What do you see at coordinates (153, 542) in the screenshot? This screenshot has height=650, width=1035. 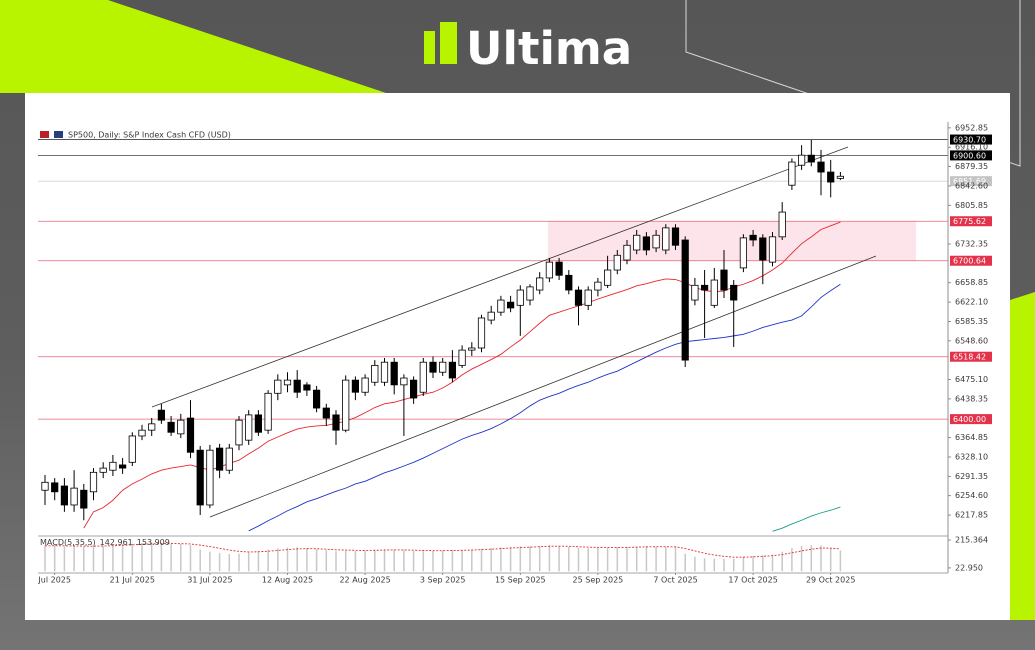 I see `signal-value: 153.909` at bounding box center [153, 542].